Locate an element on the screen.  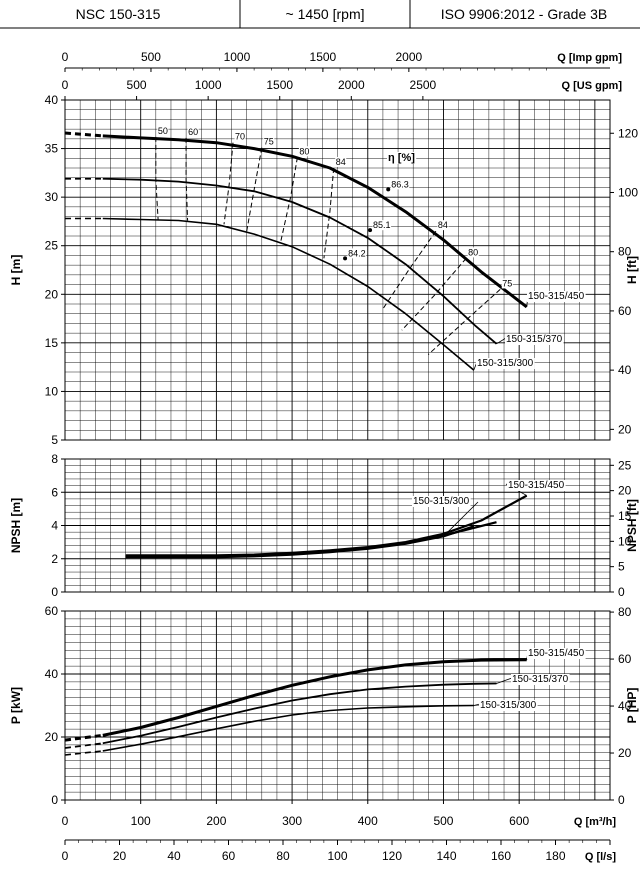
head-ytick-label-right: 120 is located at coordinates (628, 133).